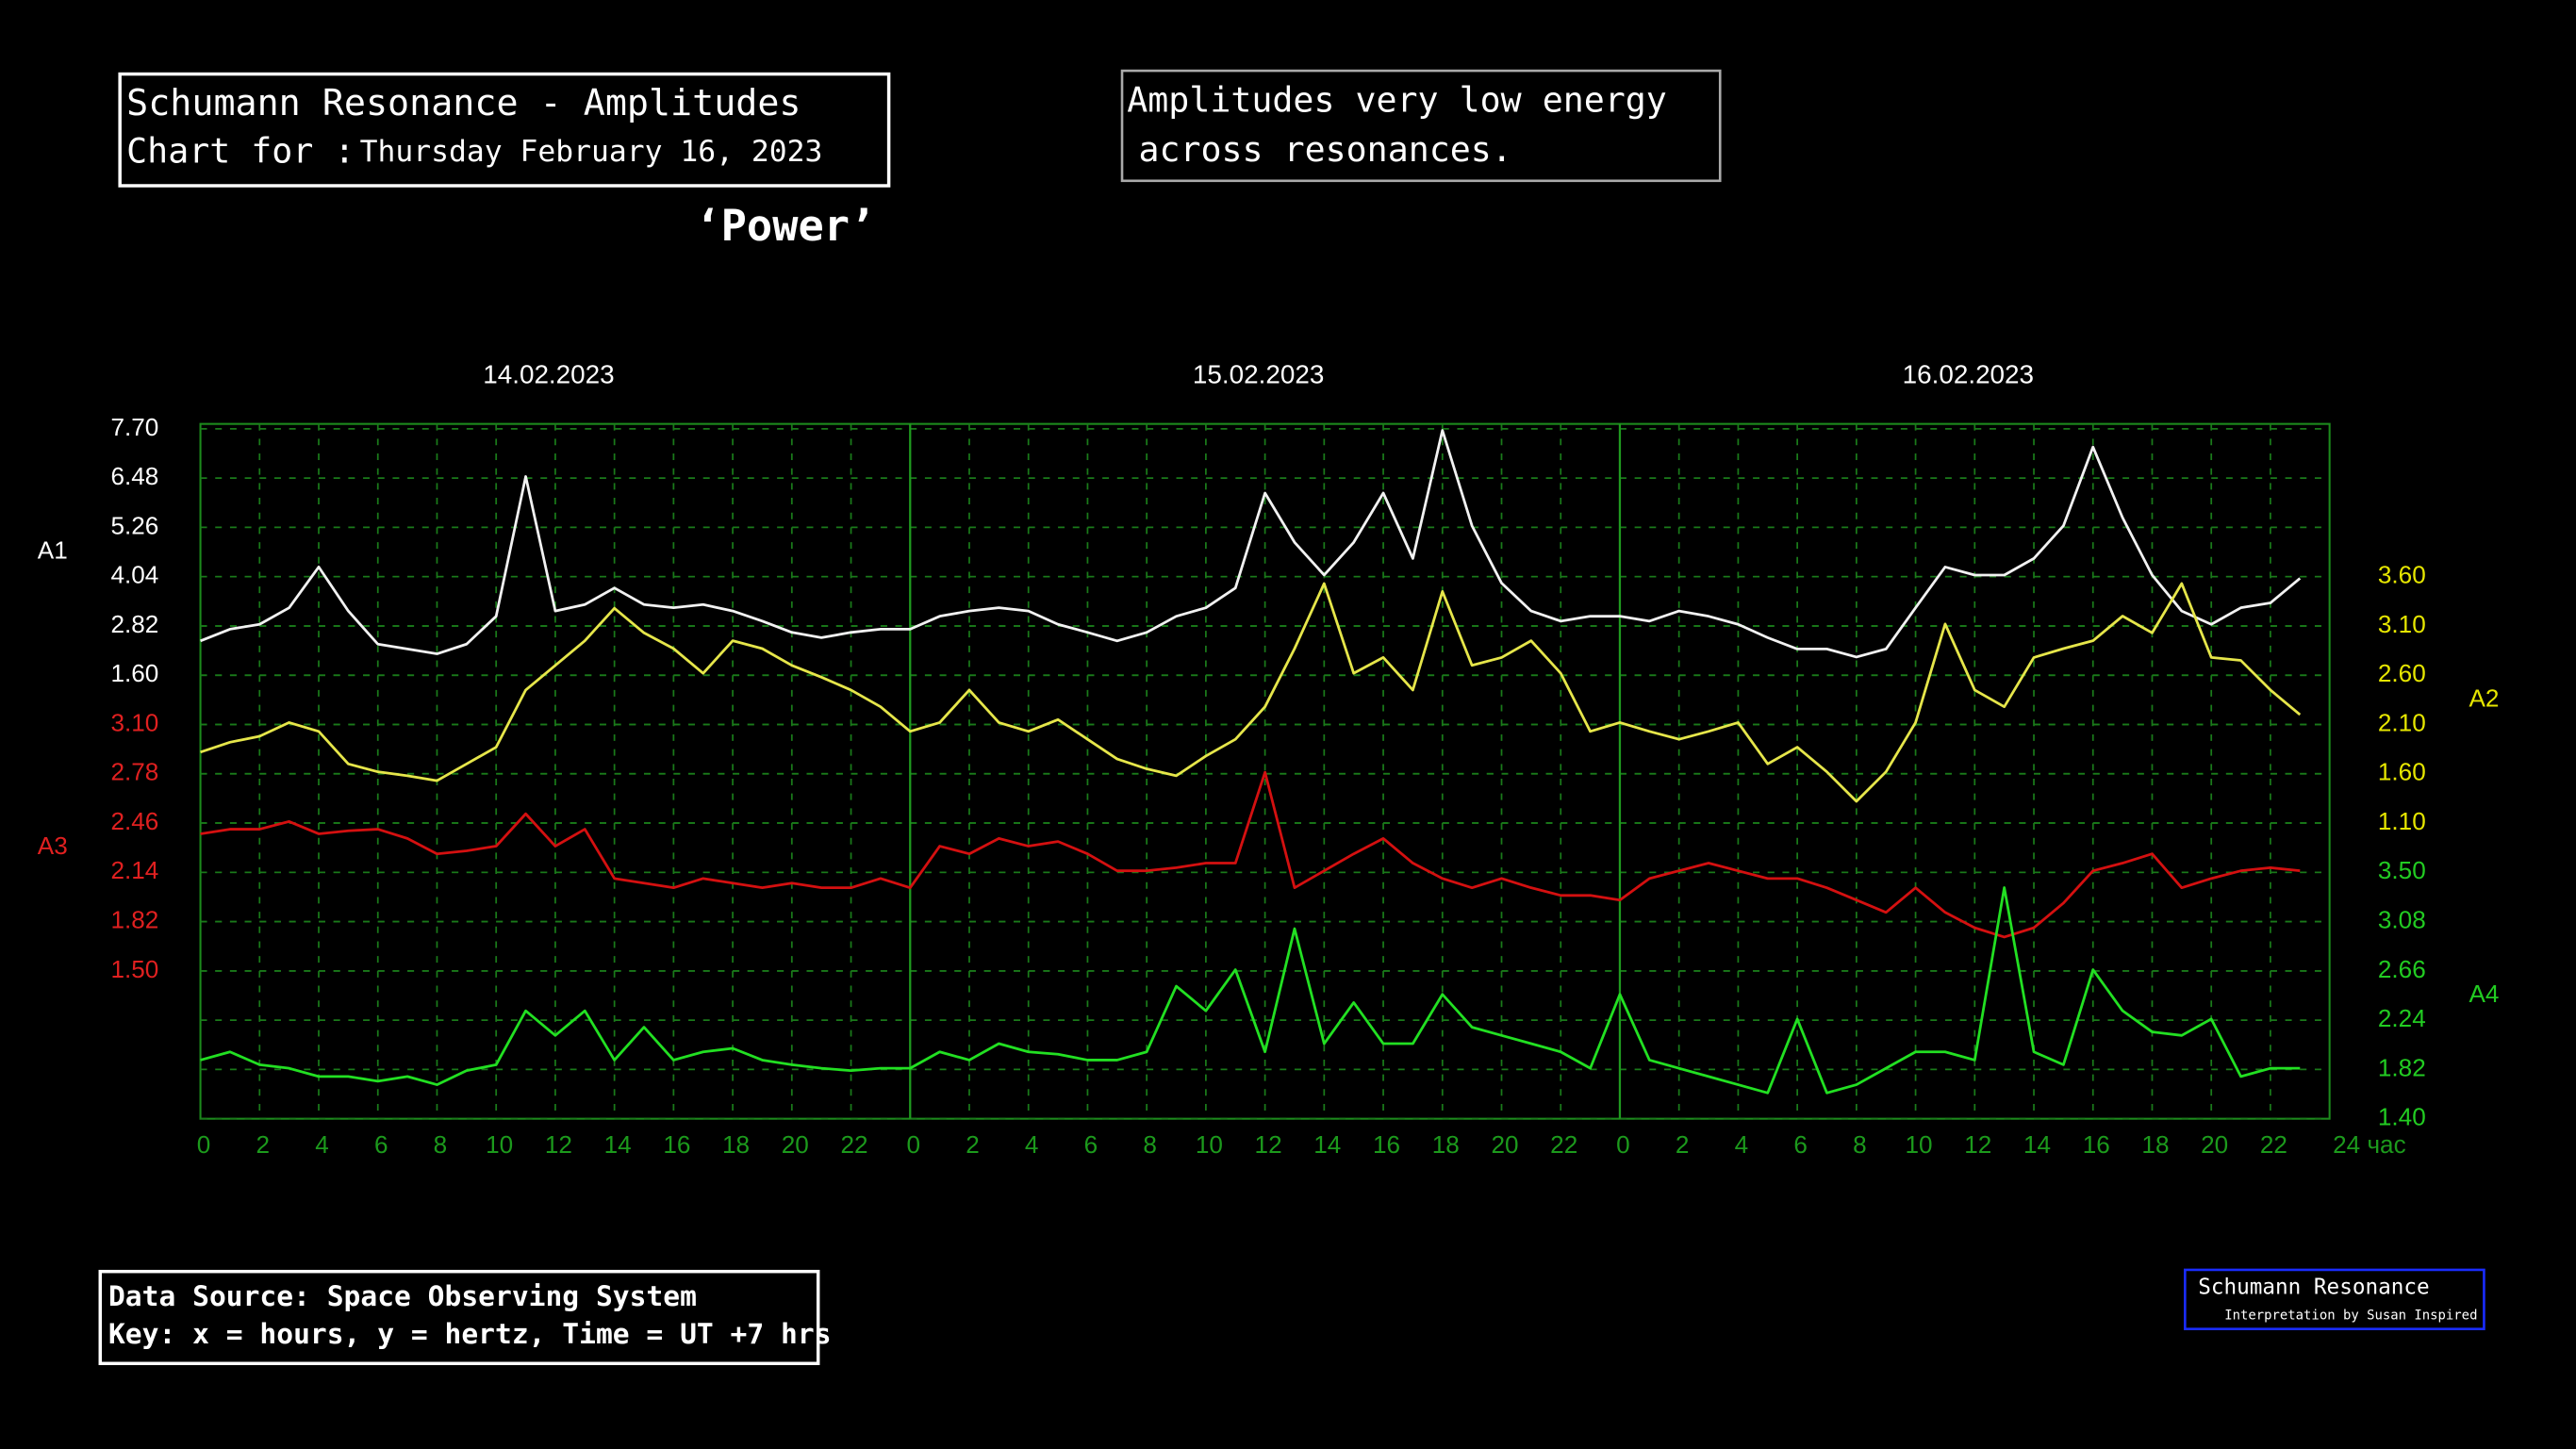 Image resolution: width=2576 pixels, height=1449 pixels. I want to click on chart-title: Schumann Resonance - Amplitudes, so click(463, 103).